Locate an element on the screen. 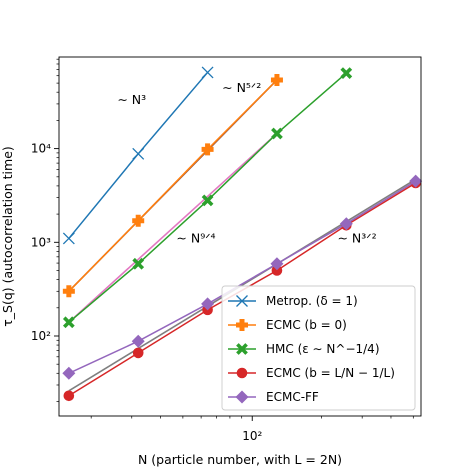 Image resolution: width=468 pixels, height=468 pixels. legend-entry: ECMC (b = 0) is located at coordinates (287, 325).